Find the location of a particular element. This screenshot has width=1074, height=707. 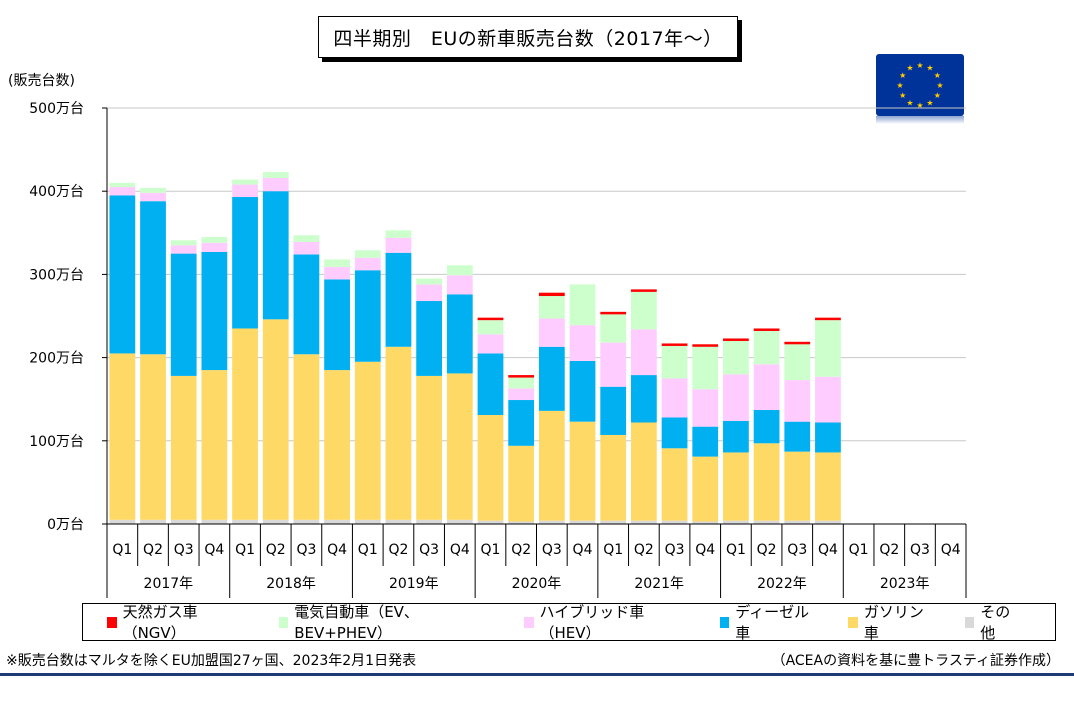

year-label: 2018年 is located at coordinates (291, 584).